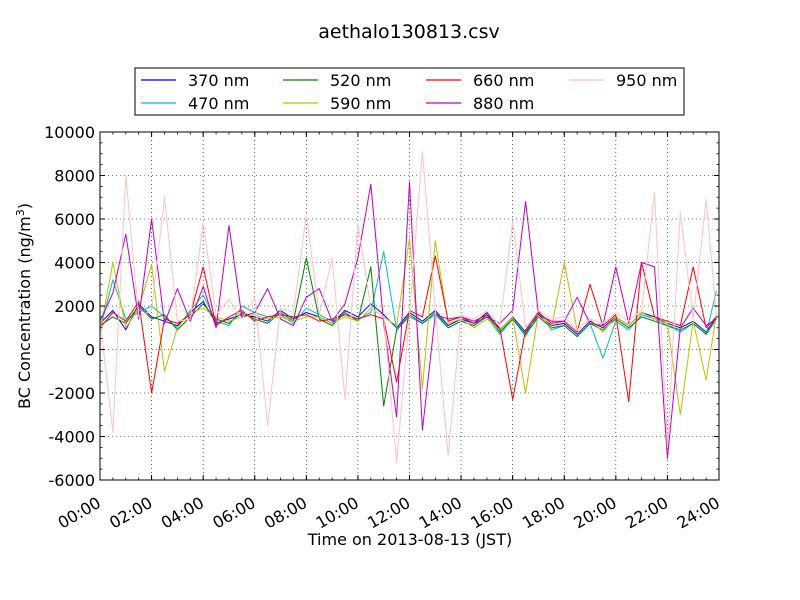 The image size is (800, 600). Describe the element at coordinates (218, 103) in the screenshot. I see `legend-label: 470 nm` at that location.